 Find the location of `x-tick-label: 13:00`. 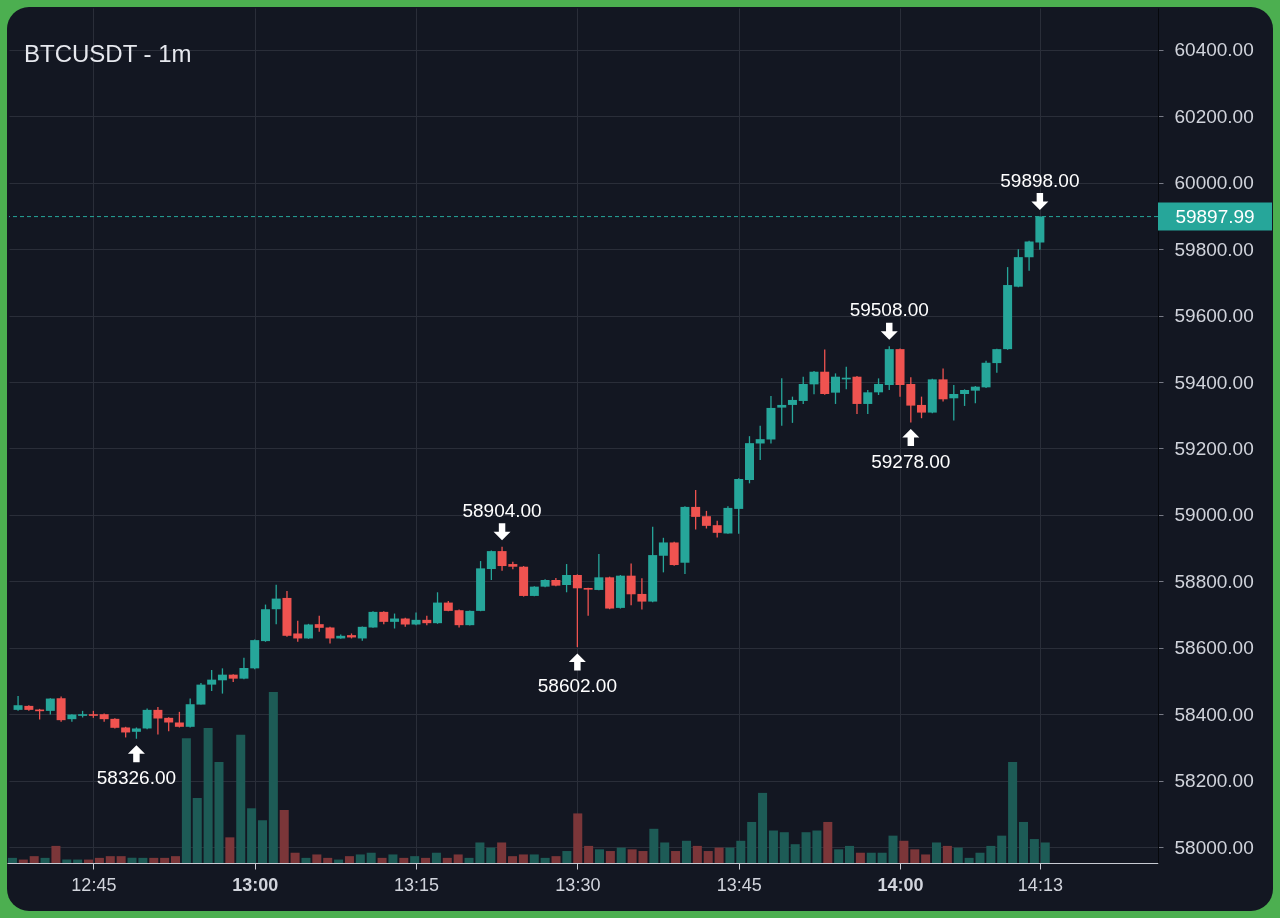

x-tick-label: 13:00 is located at coordinates (255, 884).